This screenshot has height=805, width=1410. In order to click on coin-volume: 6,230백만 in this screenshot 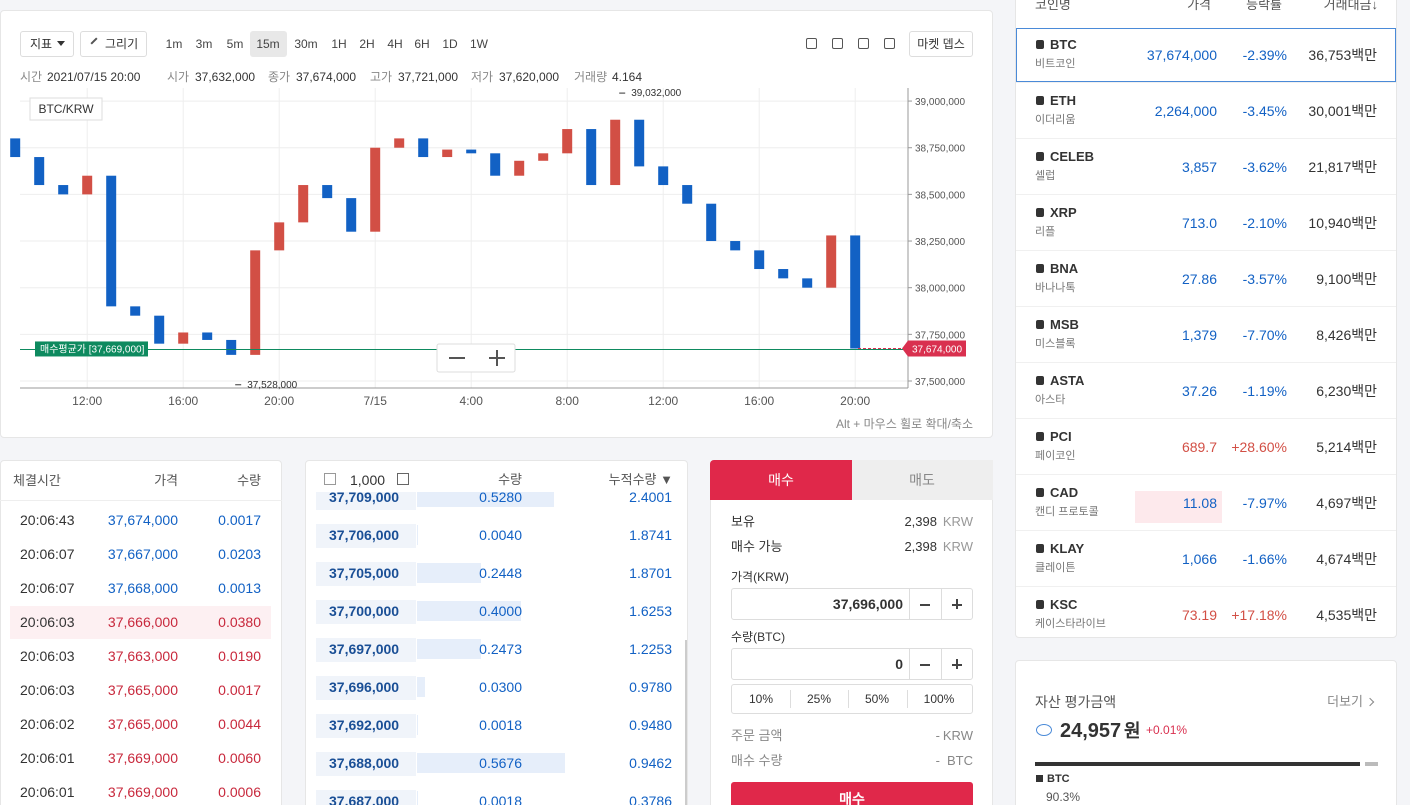, I will do `click(1346, 391)`.